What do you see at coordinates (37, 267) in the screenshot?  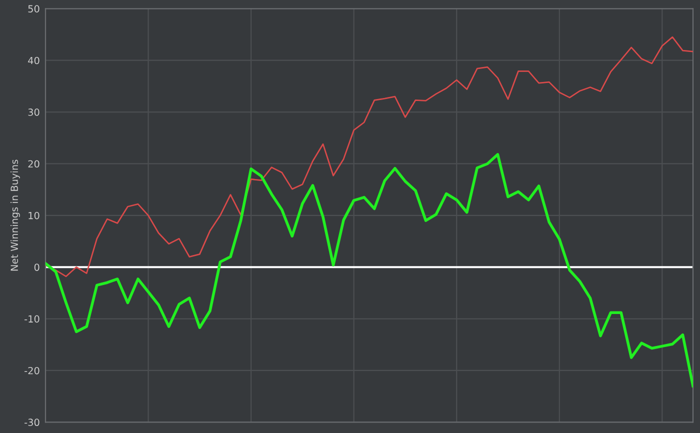 I see `y-tick-label: 0` at bounding box center [37, 267].